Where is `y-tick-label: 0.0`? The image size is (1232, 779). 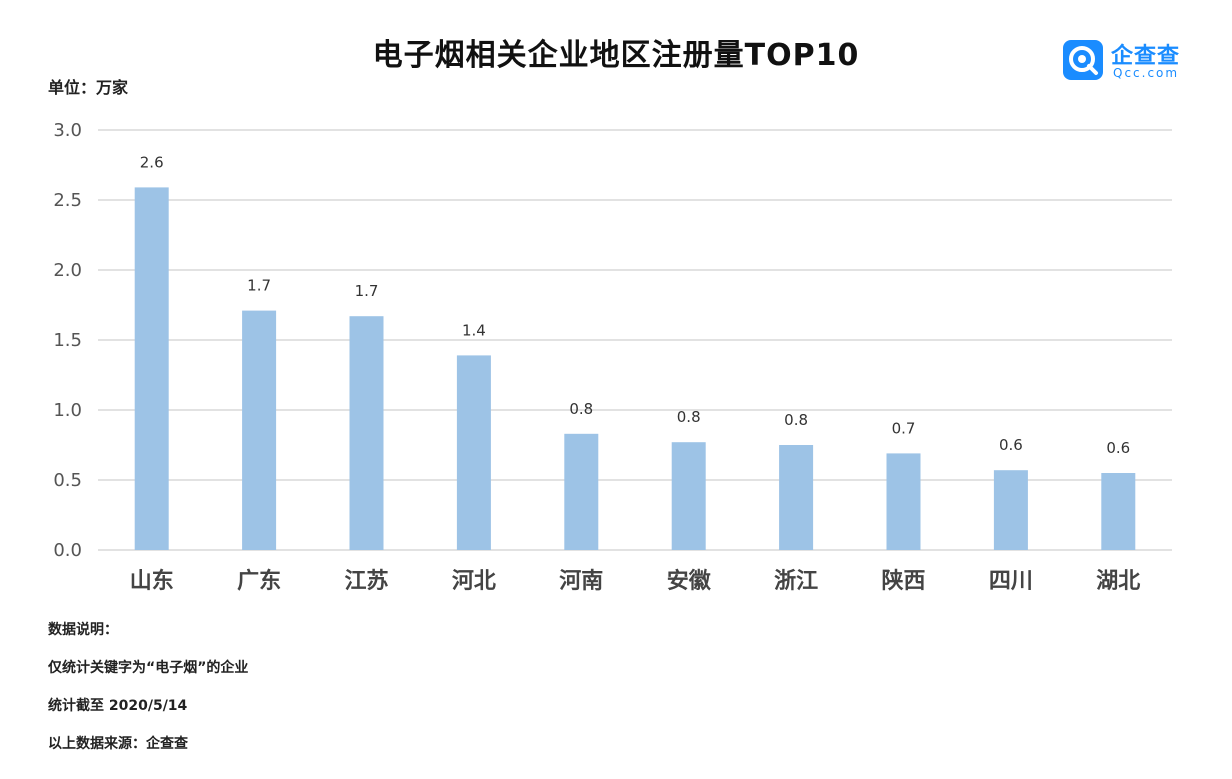
y-tick-label: 0.0 is located at coordinates (67, 550).